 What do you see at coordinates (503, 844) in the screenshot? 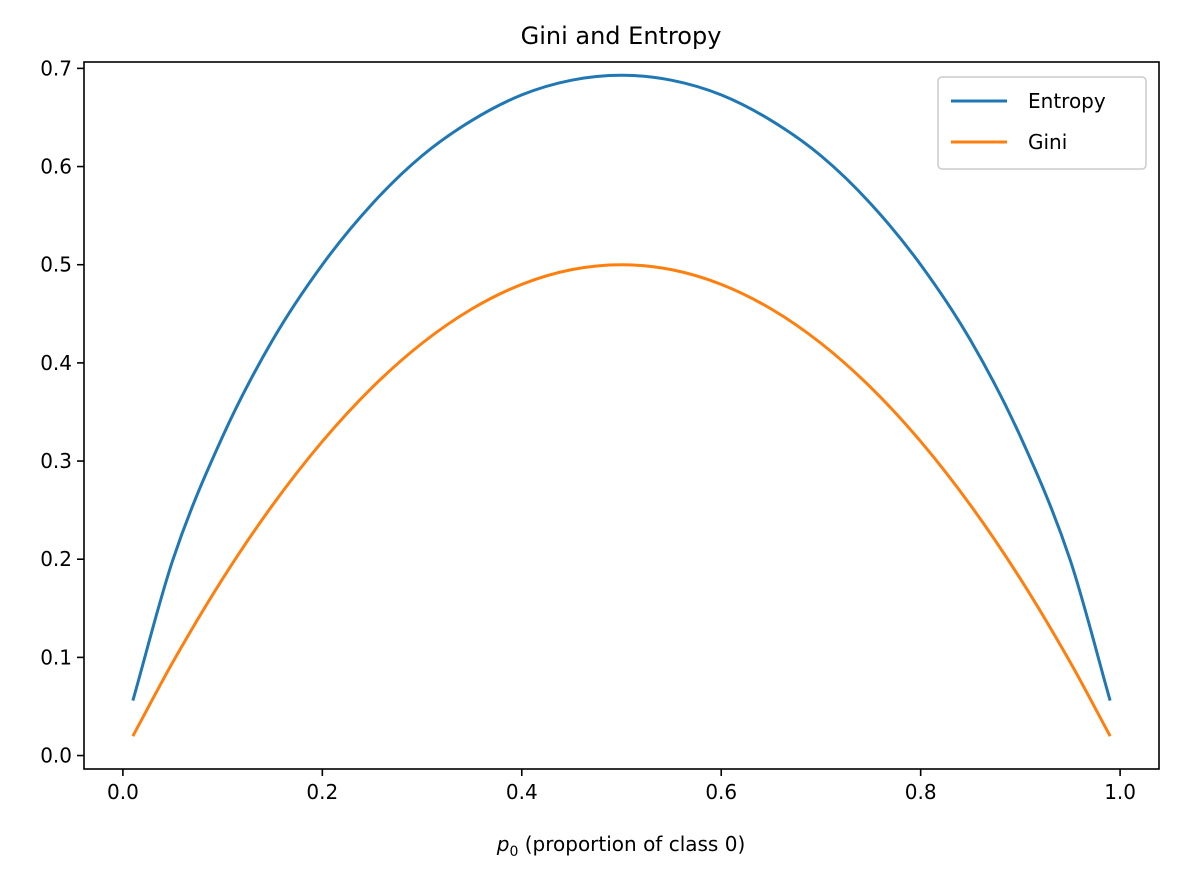
I see `x-axis-label-variable: p` at bounding box center [503, 844].